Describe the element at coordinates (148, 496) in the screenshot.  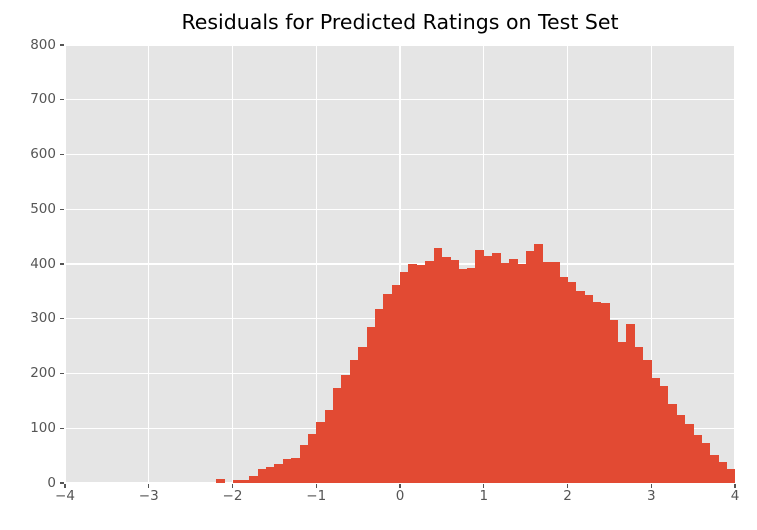
I see `x-tick-label: −3` at that location.